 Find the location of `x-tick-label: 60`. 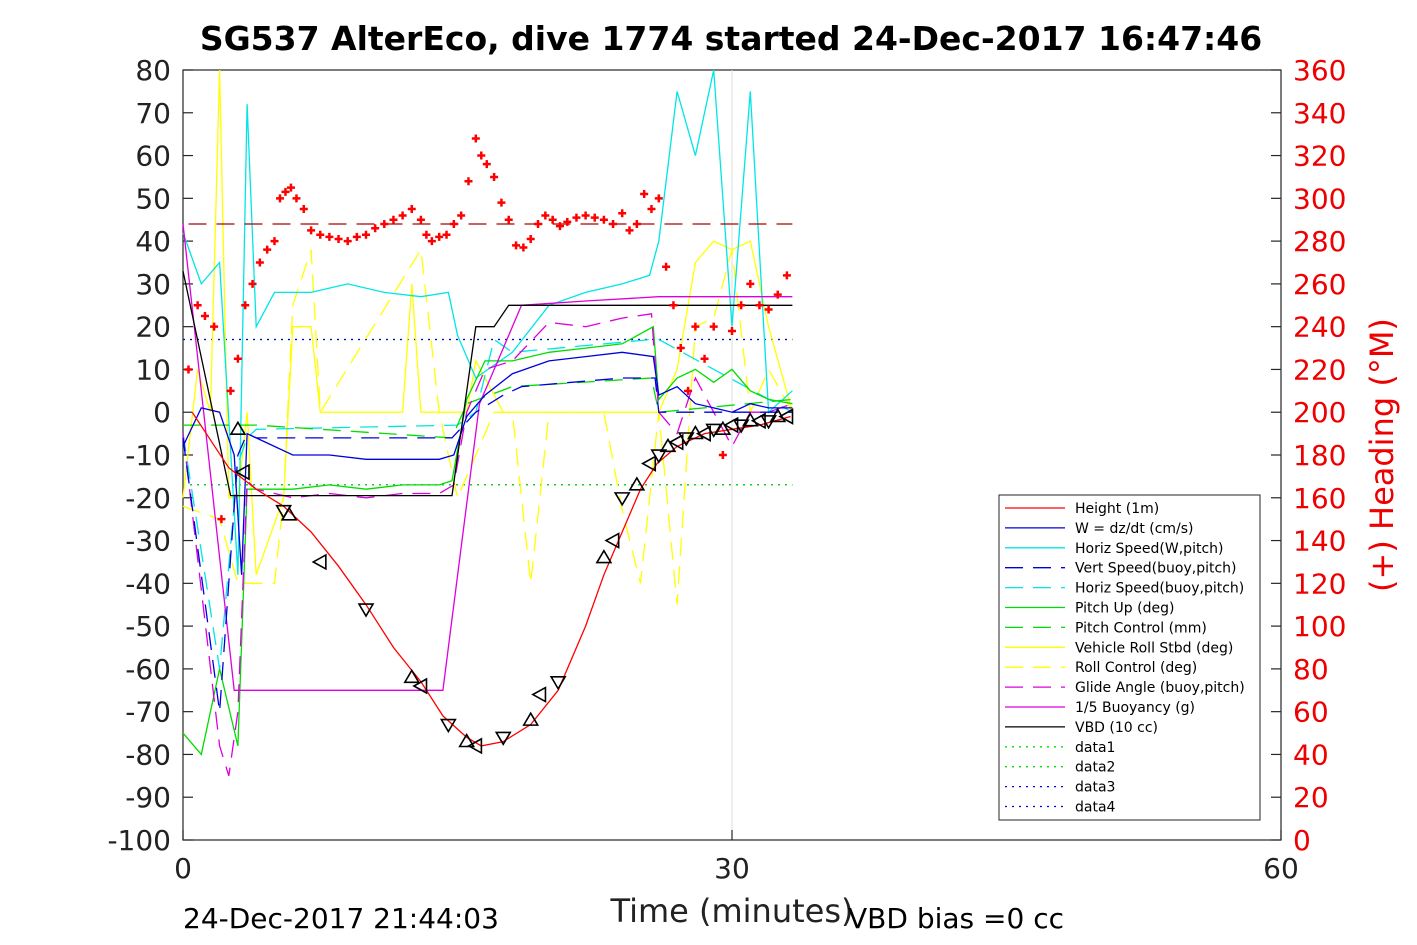

x-tick-label: 60 is located at coordinates (1281, 868).